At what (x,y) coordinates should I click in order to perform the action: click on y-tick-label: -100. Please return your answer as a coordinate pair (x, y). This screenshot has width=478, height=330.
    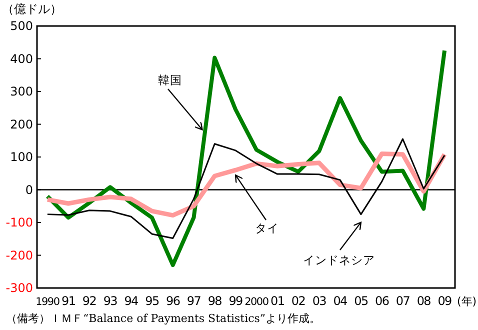
    Looking at the image, I should click on (19, 223).